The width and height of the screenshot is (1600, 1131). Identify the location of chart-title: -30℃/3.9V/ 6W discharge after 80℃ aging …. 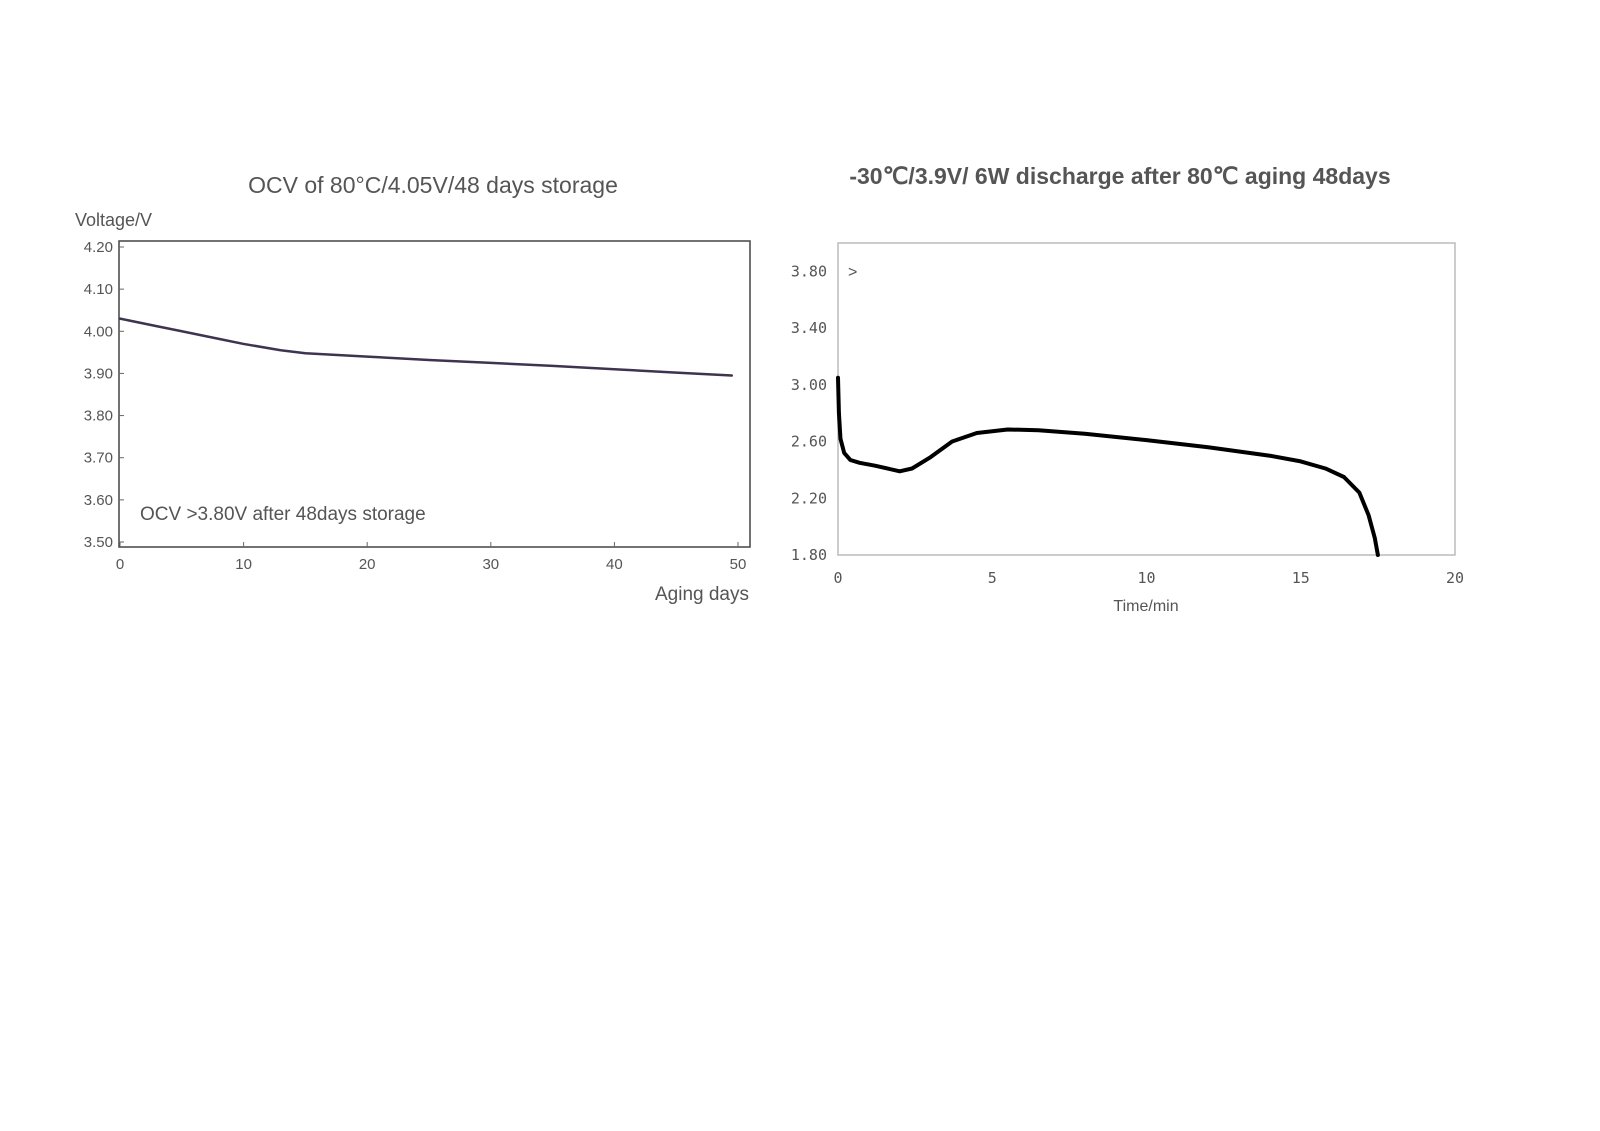
(1119, 176).